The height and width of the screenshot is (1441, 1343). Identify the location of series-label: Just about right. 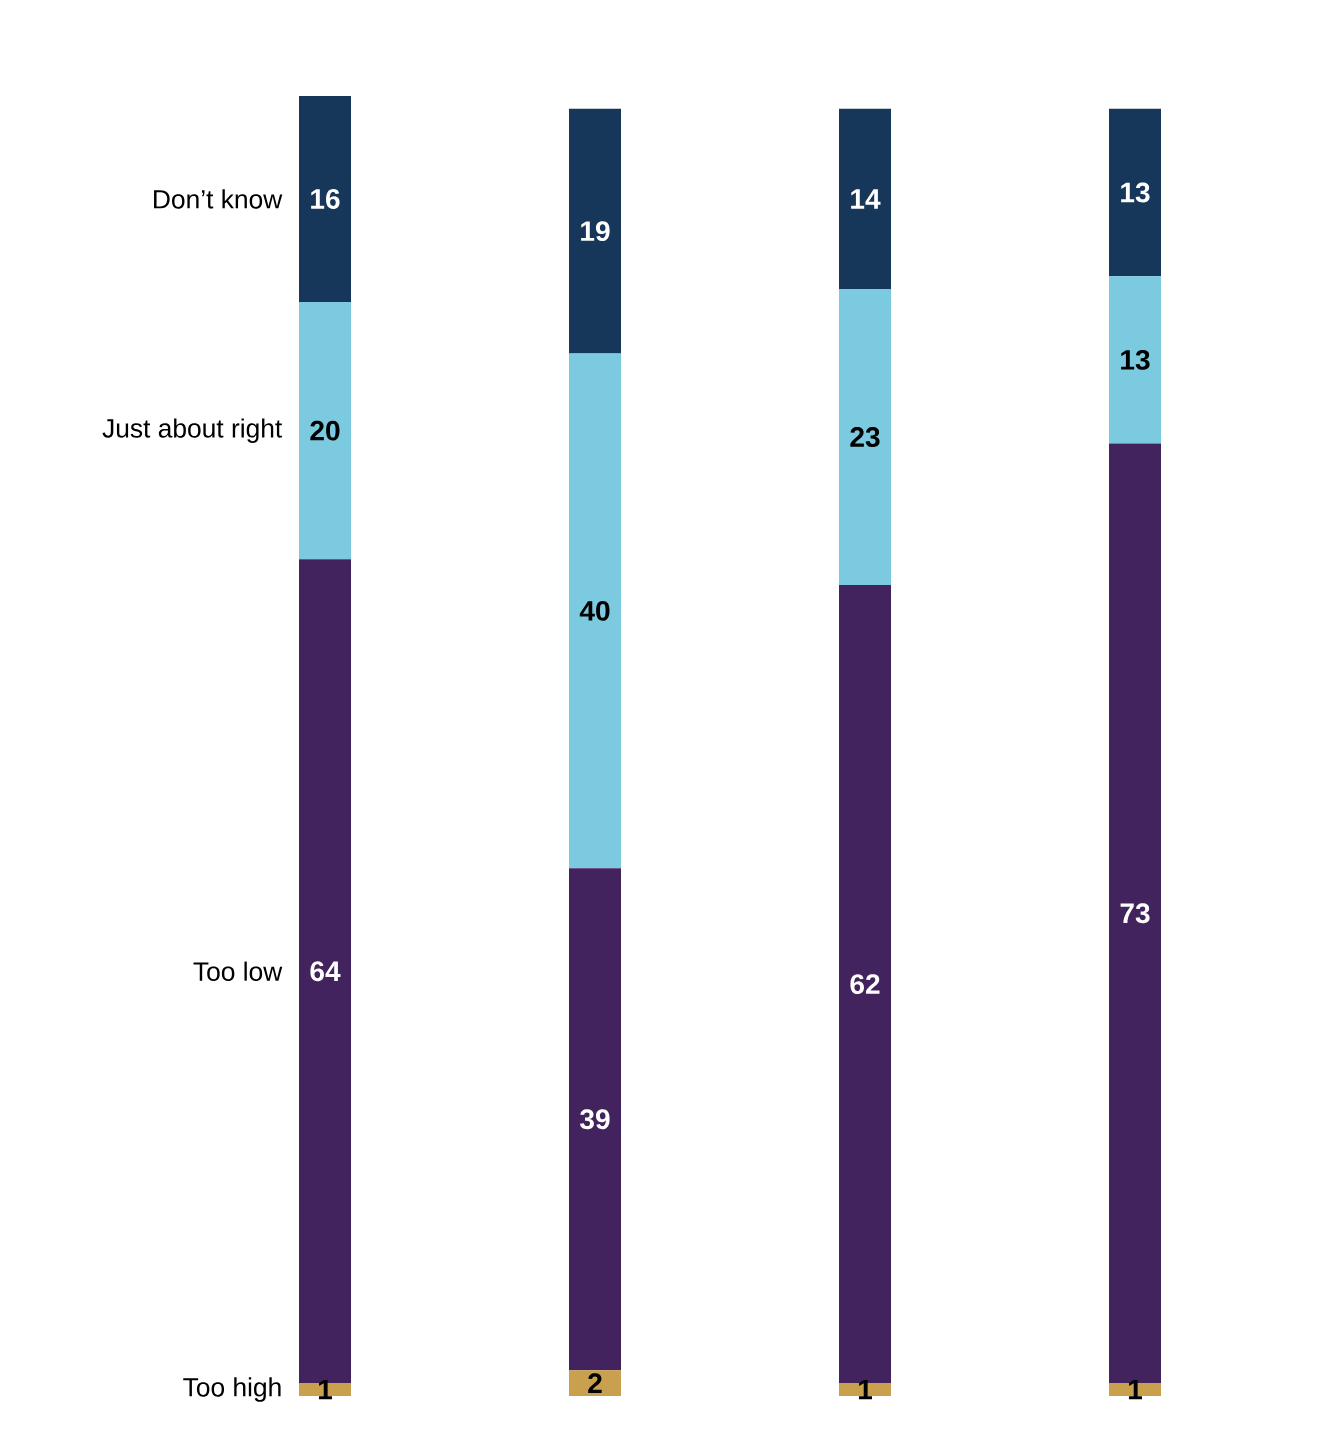
(192, 430).